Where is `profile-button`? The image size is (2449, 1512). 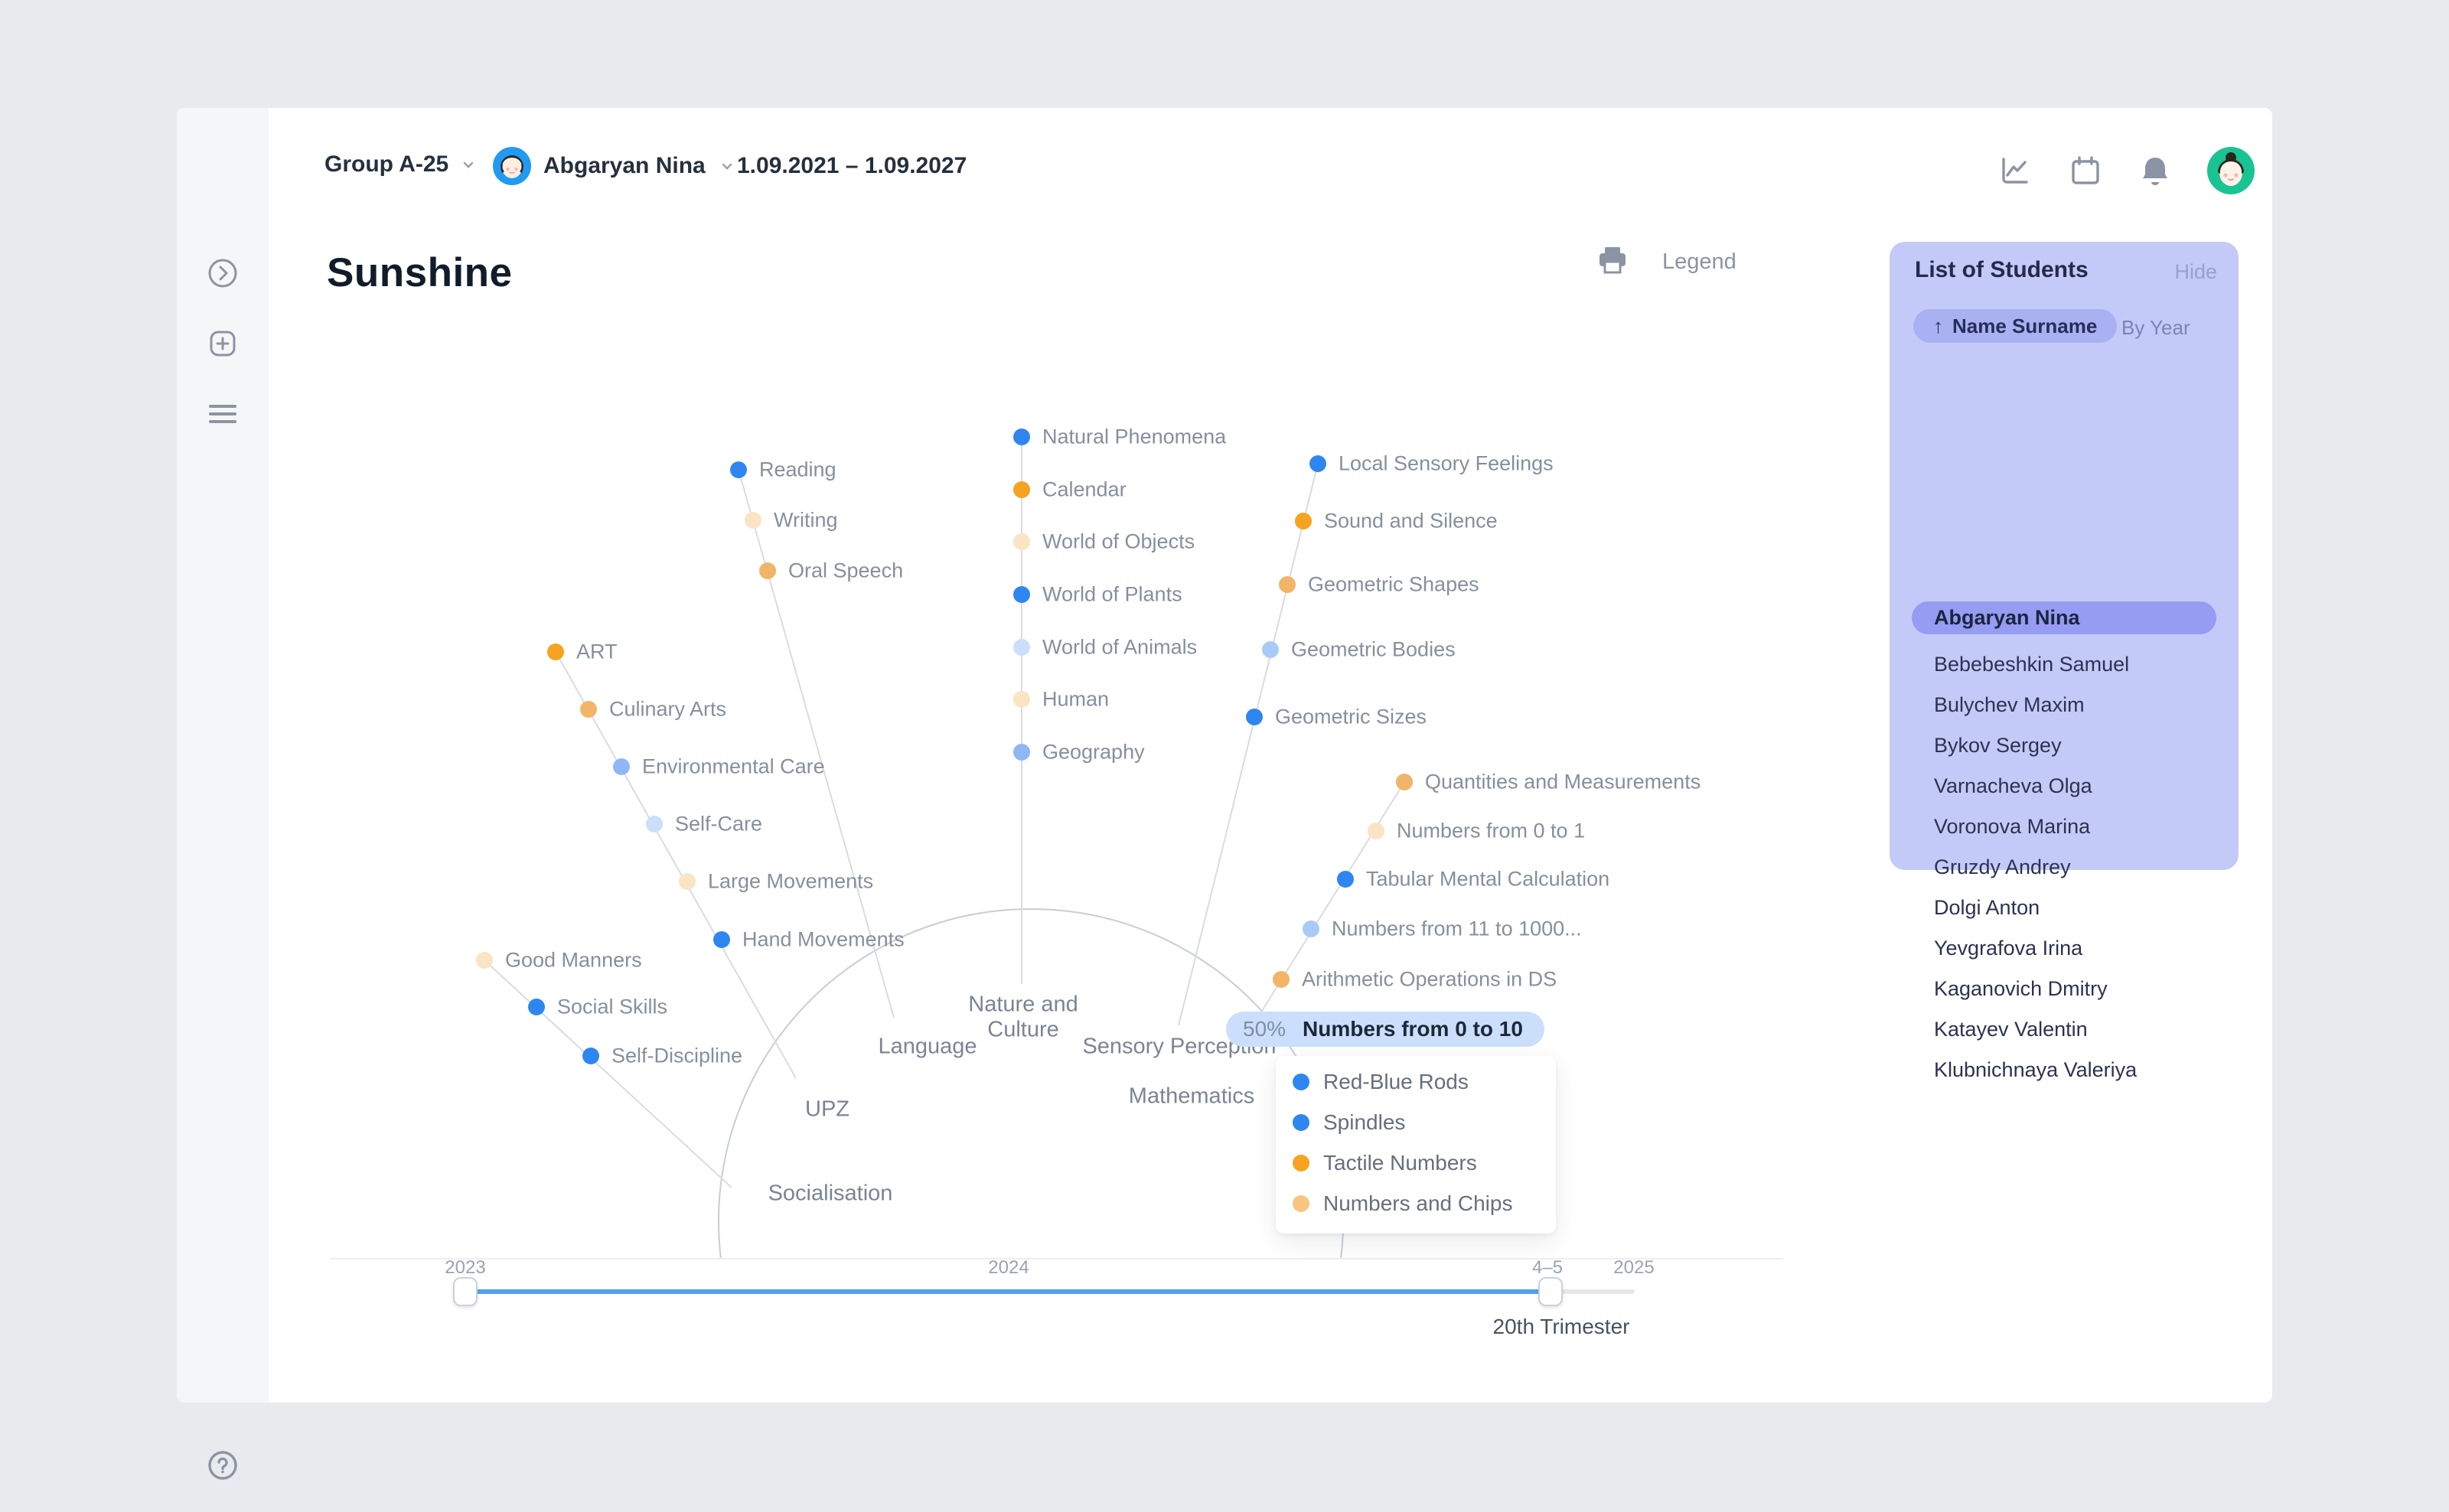 profile-button is located at coordinates (2231, 171).